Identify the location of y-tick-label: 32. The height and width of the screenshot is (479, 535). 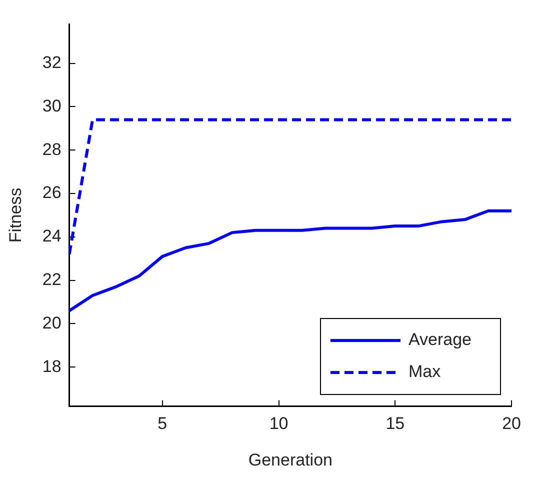
(52, 62).